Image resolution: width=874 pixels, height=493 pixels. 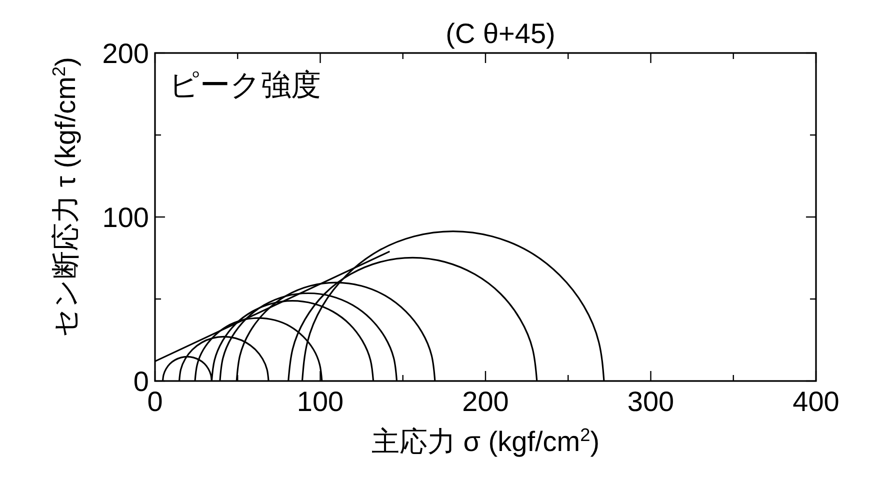 What do you see at coordinates (245, 85) in the screenshot?
I see `annotation: ピーク強度` at bounding box center [245, 85].